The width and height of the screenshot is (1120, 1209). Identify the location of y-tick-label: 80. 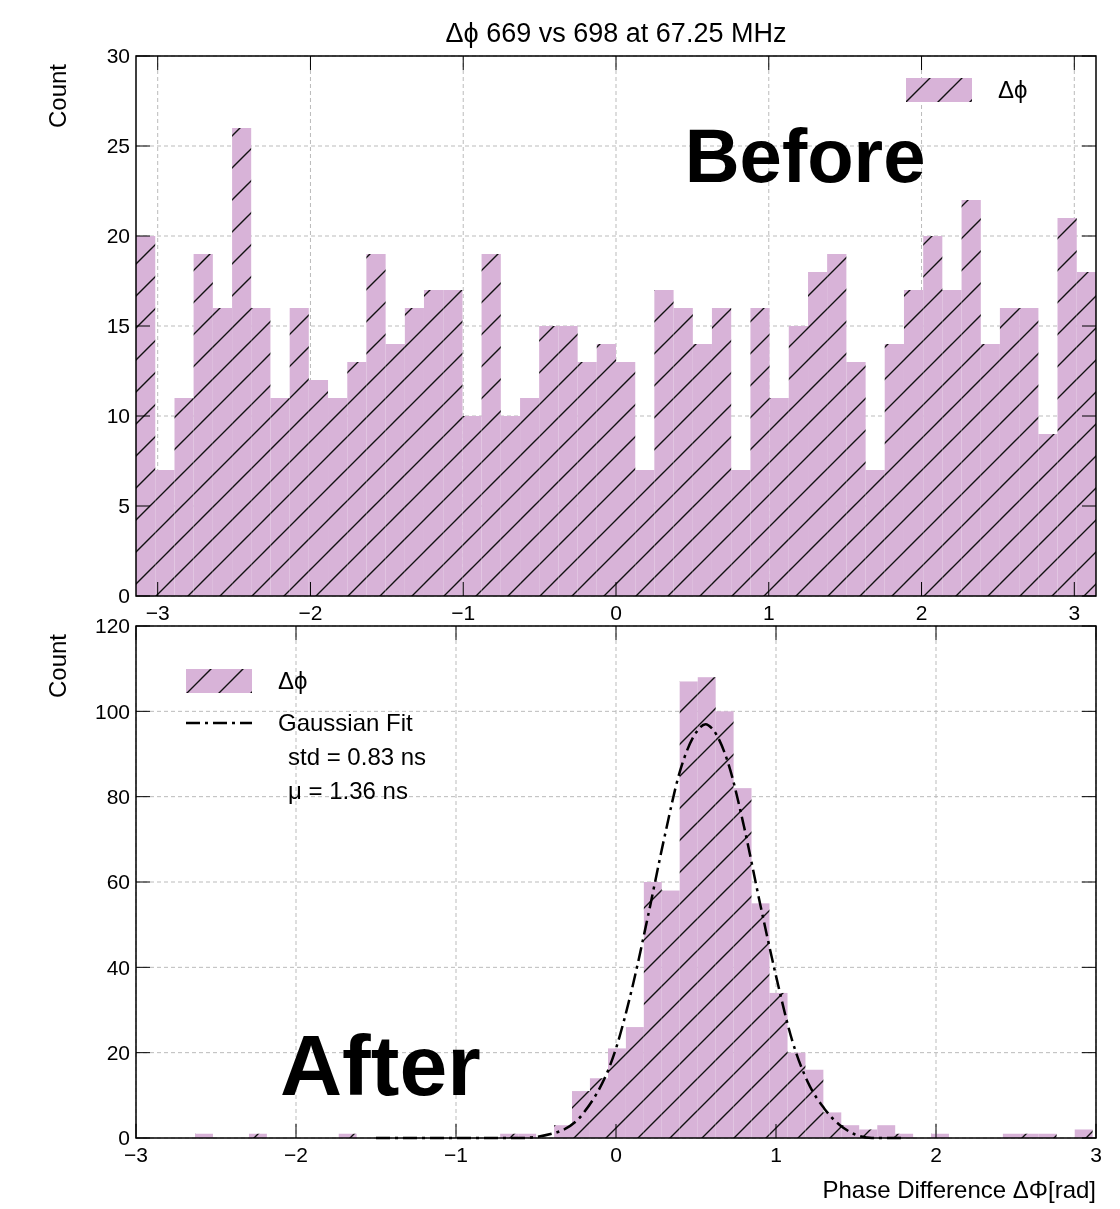
(118, 797).